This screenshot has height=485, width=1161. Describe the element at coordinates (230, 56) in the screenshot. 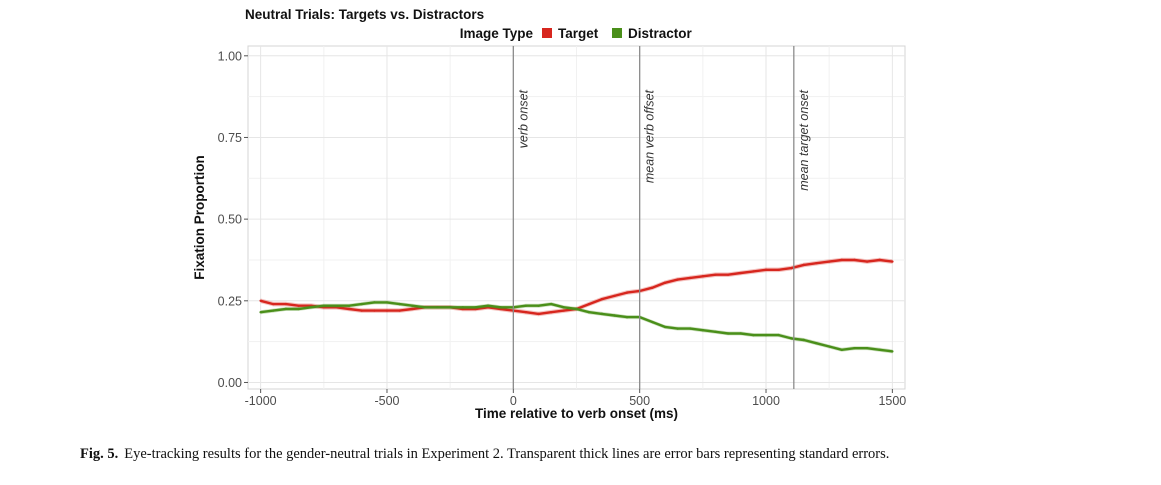

I see `y-tick-label: 1.00` at that location.